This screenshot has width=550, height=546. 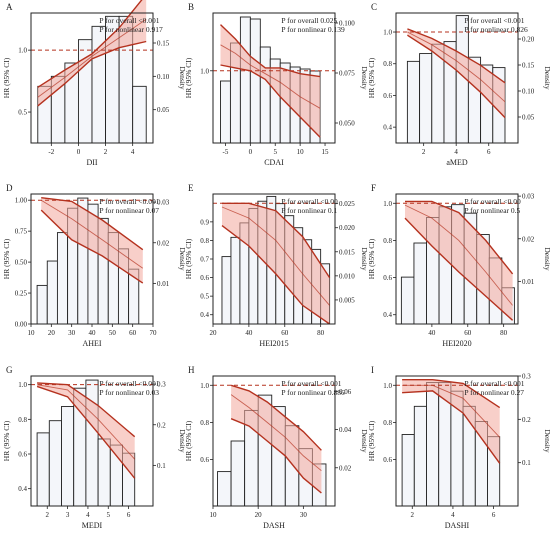 I want to click on hr-tick-label: 0.9, so click(x=204, y=222).